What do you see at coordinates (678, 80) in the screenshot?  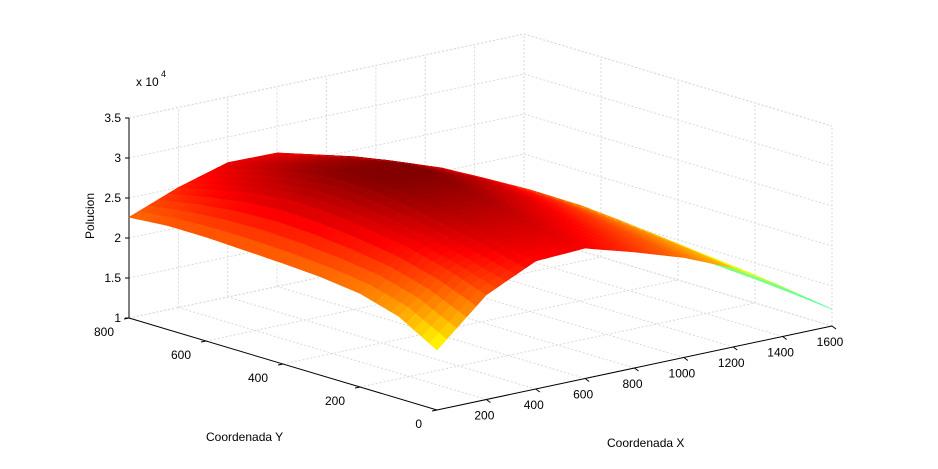 I see `box-top-side` at bounding box center [678, 80].